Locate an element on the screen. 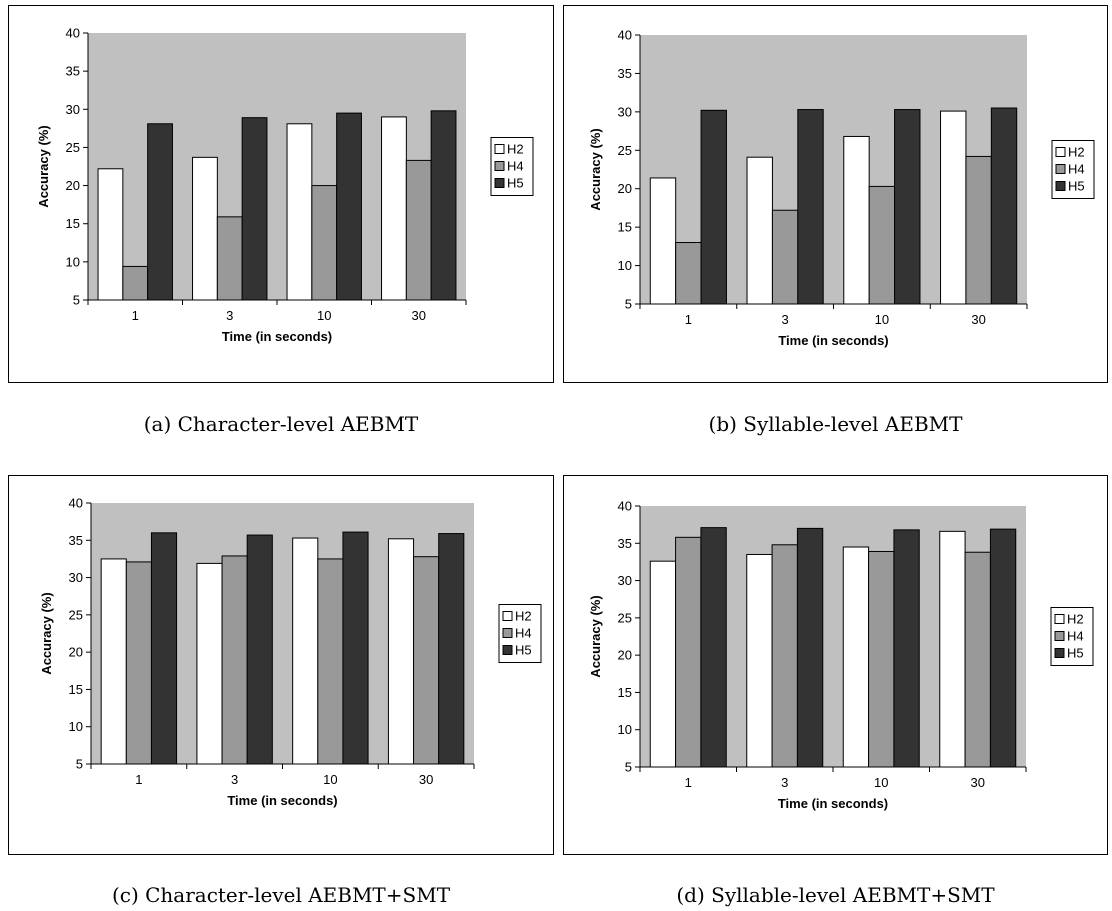 The width and height of the screenshot is (1112, 911). caption-a: (a) Character-level AEBMT is located at coordinates (281, 424).